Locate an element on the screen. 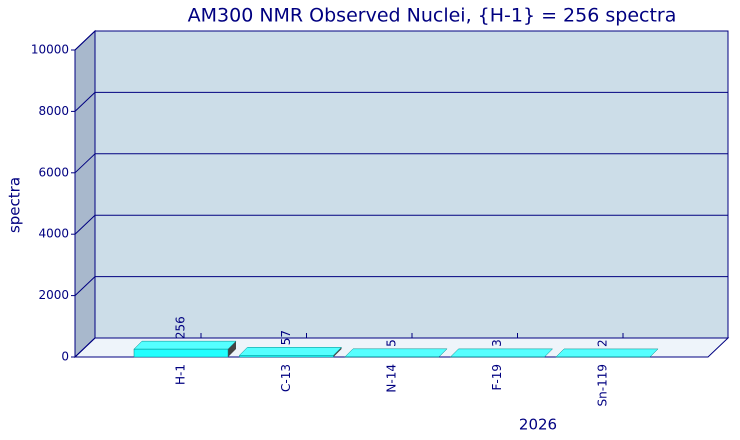 The height and width of the screenshot is (440, 740). value-label: 3 is located at coordinates (497, 343).